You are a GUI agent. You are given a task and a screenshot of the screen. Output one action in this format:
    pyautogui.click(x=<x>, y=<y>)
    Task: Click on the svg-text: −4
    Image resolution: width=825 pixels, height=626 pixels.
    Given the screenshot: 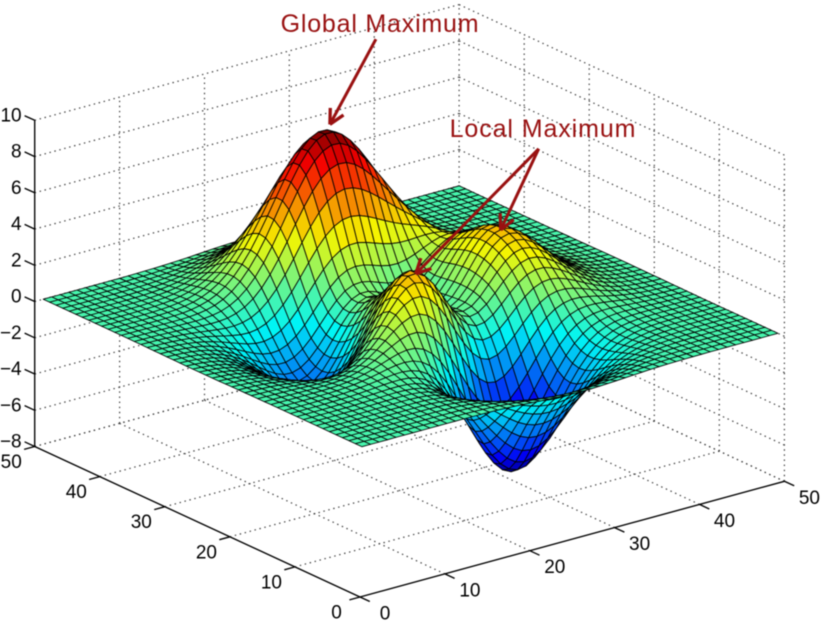 What is the action you would take?
    pyautogui.click(x=11, y=369)
    